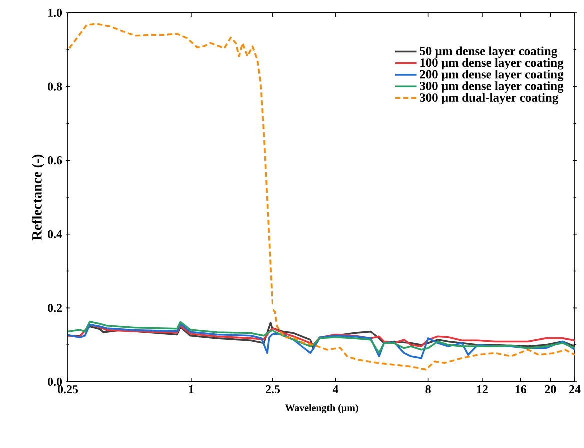 This screenshot has width=584, height=448. What do you see at coordinates (428, 390) in the screenshot?
I see `x-tick-label: 8` at bounding box center [428, 390].